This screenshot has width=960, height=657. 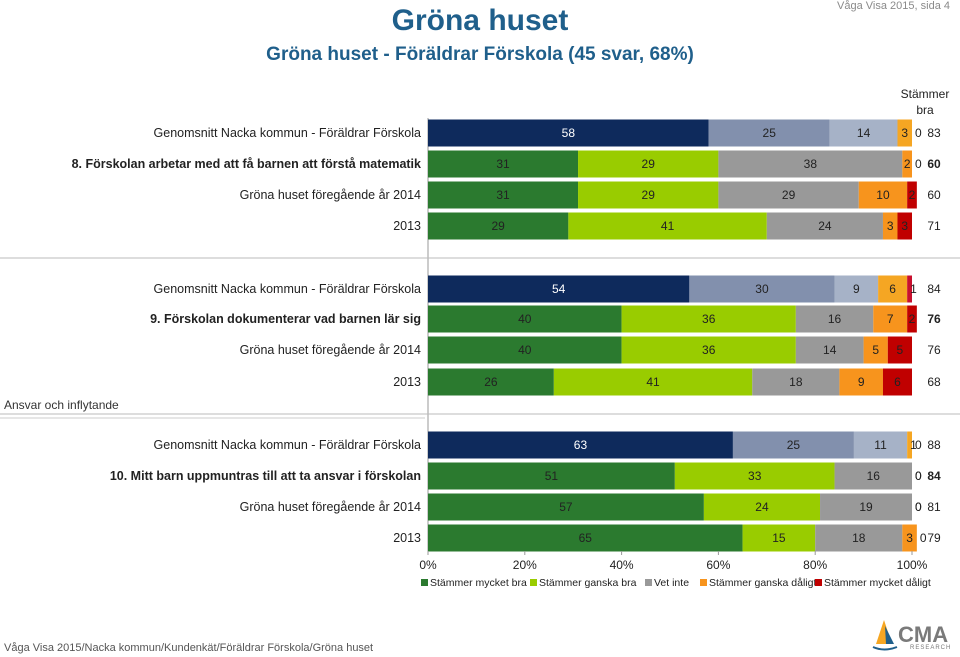 I want to click on legend-label: Stämmer mycket dåligt, so click(x=877, y=583).